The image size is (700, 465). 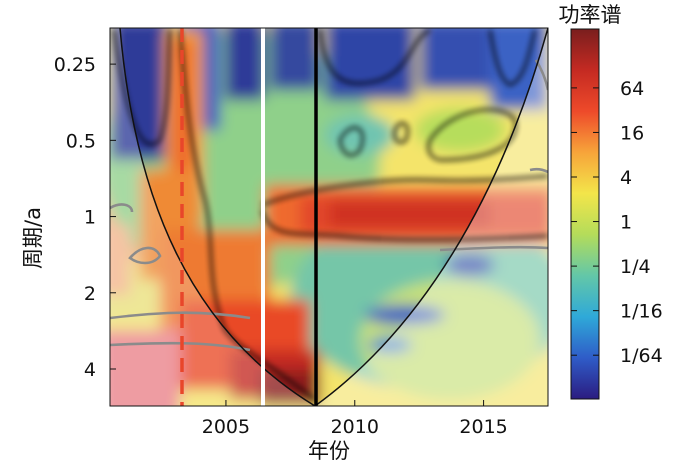 What do you see at coordinates (635, 267) in the screenshot?
I see `colorbar-tick-label: 1/4` at bounding box center [635, 267].